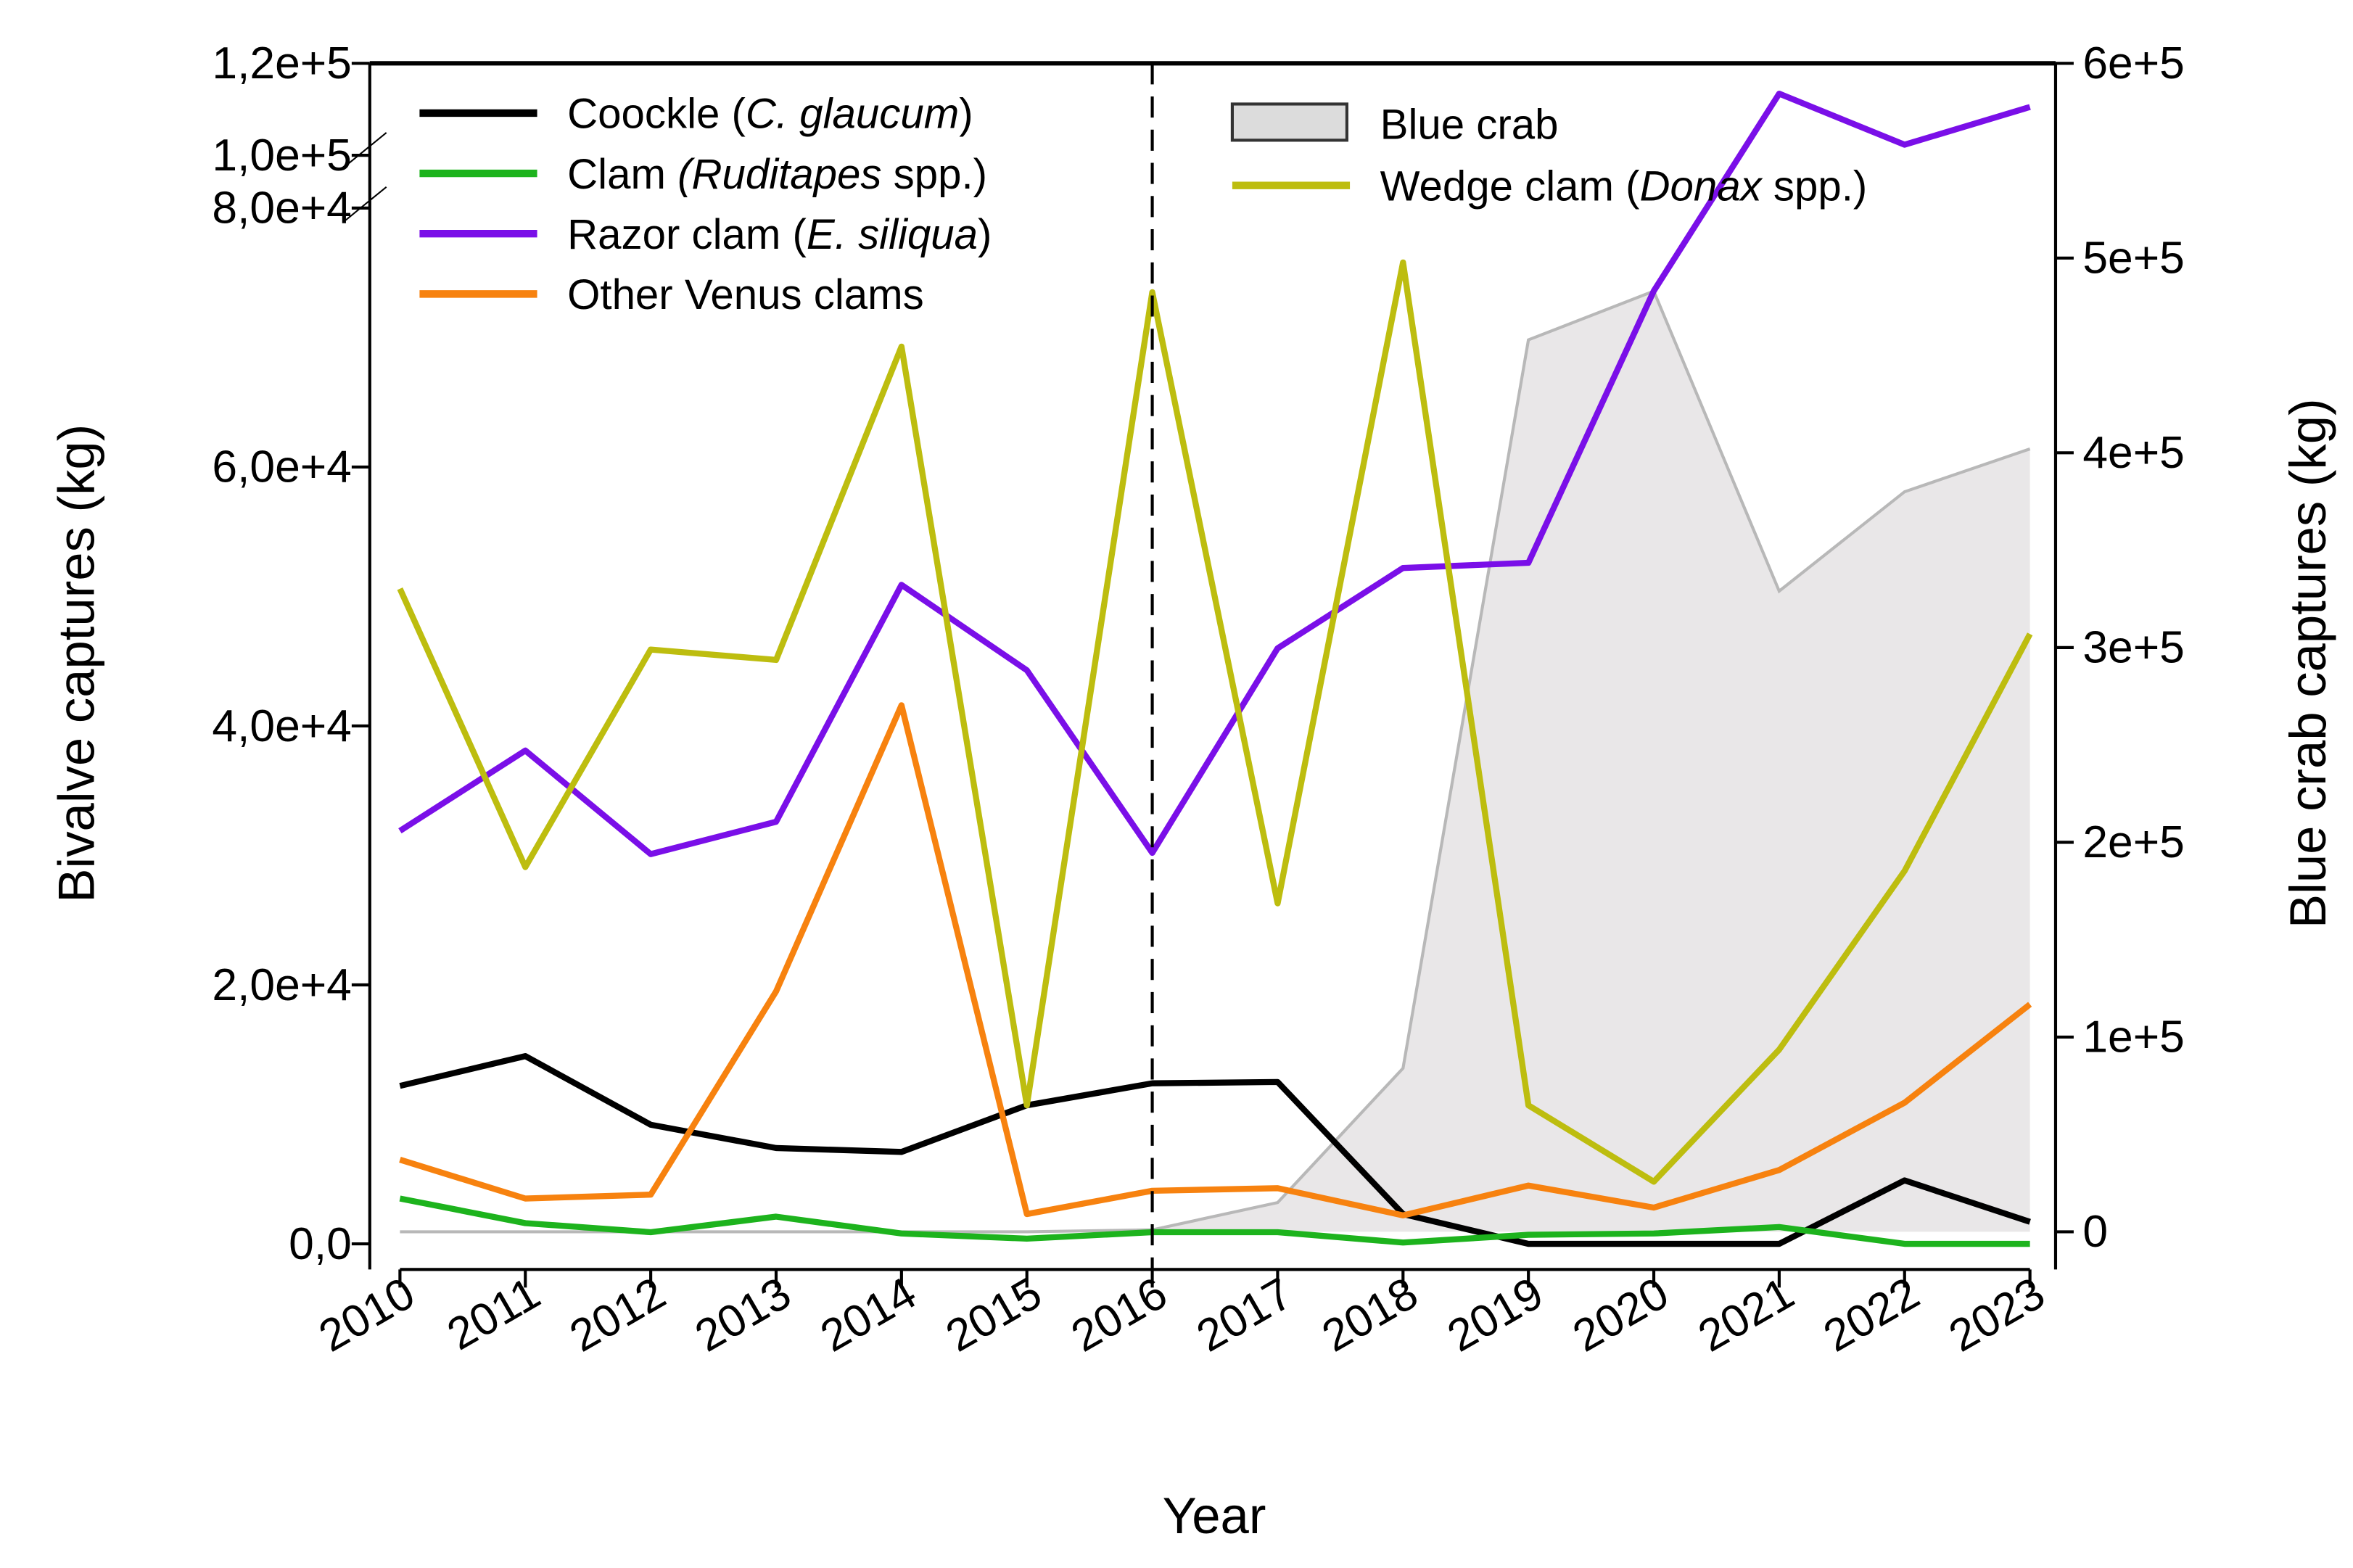 This screenshot has height=1568, width=2353. What do you see at coordinates (281, 63) in the screenshot?
I see `y-tick-label: 1,2e+5` at bounding box center [281, 63].